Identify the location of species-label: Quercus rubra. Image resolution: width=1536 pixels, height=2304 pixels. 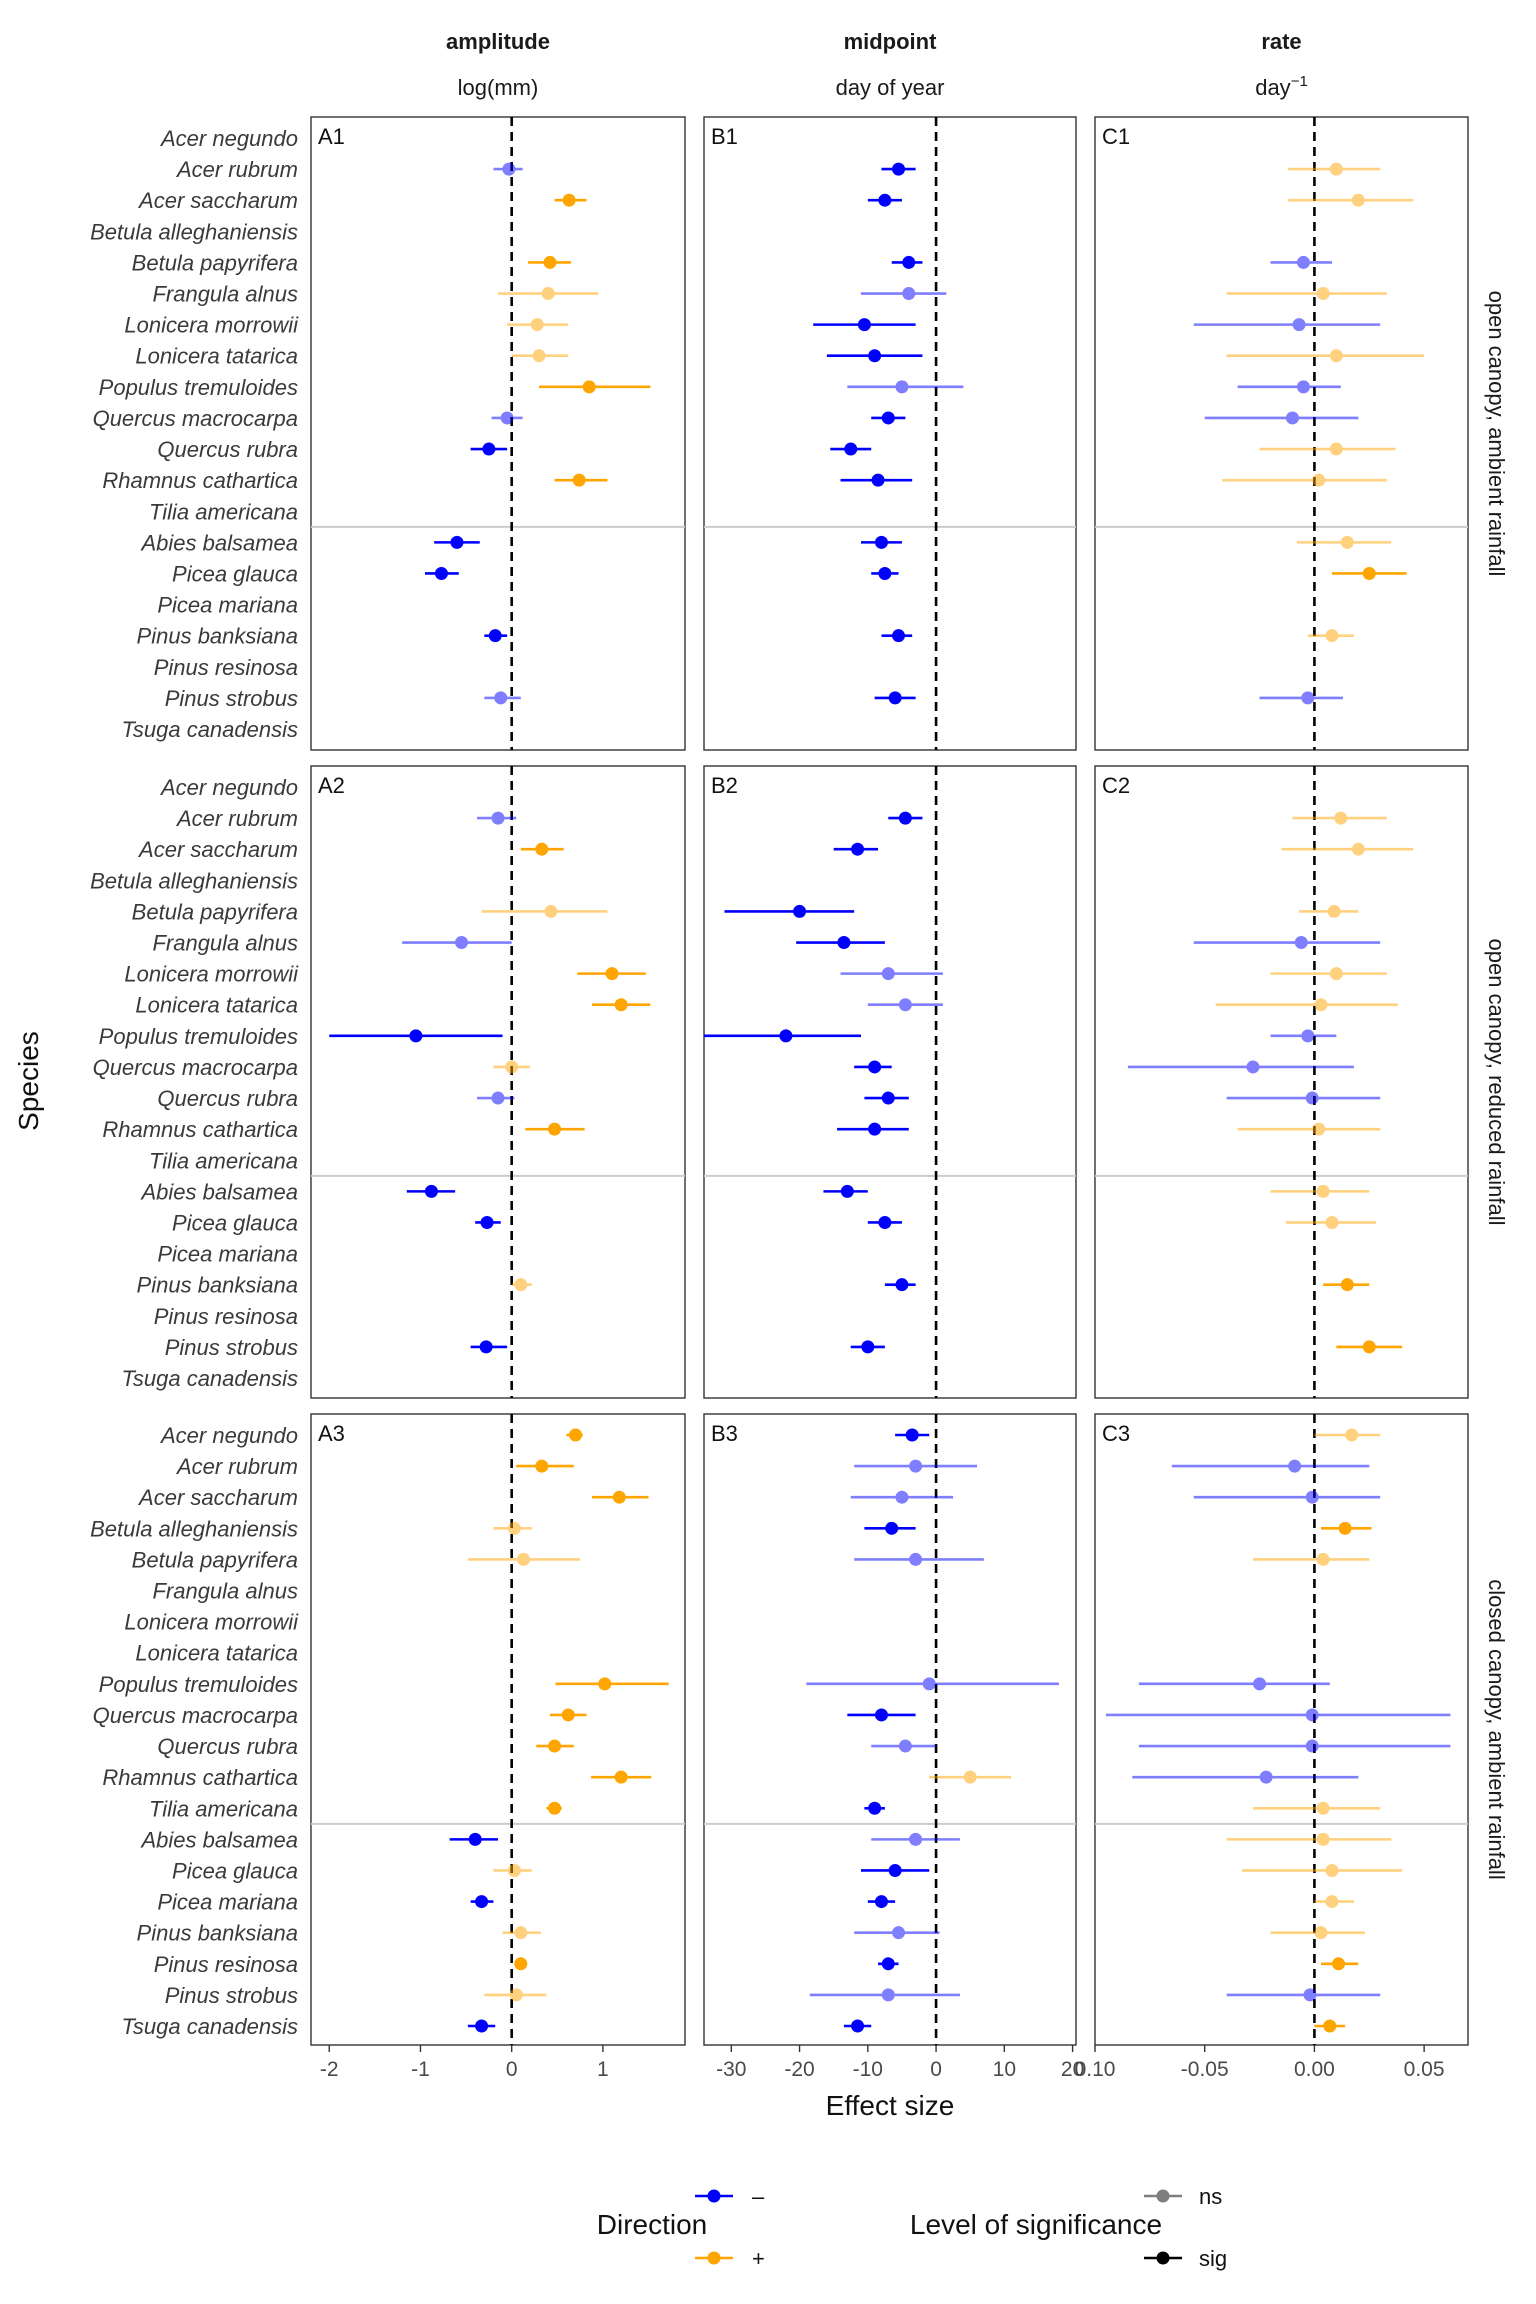
(227, 449).